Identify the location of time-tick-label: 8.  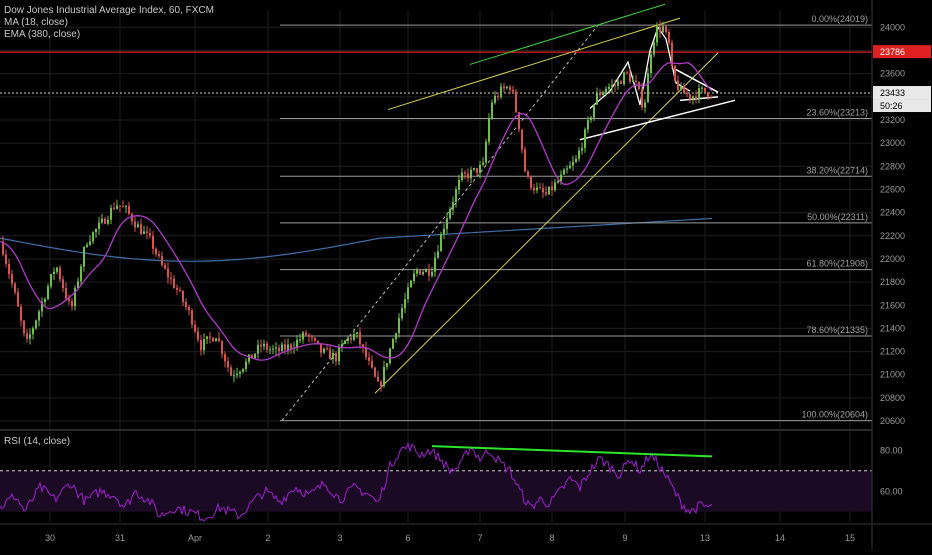
(551, 538).